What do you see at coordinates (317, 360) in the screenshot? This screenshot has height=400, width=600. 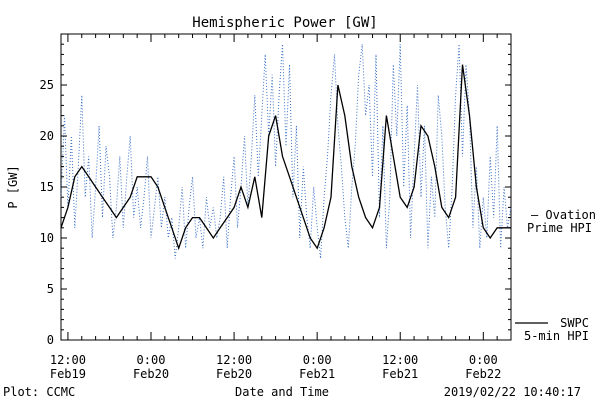 I see `x-tick-time-3: 0:00` at bounding box center [317, 360].